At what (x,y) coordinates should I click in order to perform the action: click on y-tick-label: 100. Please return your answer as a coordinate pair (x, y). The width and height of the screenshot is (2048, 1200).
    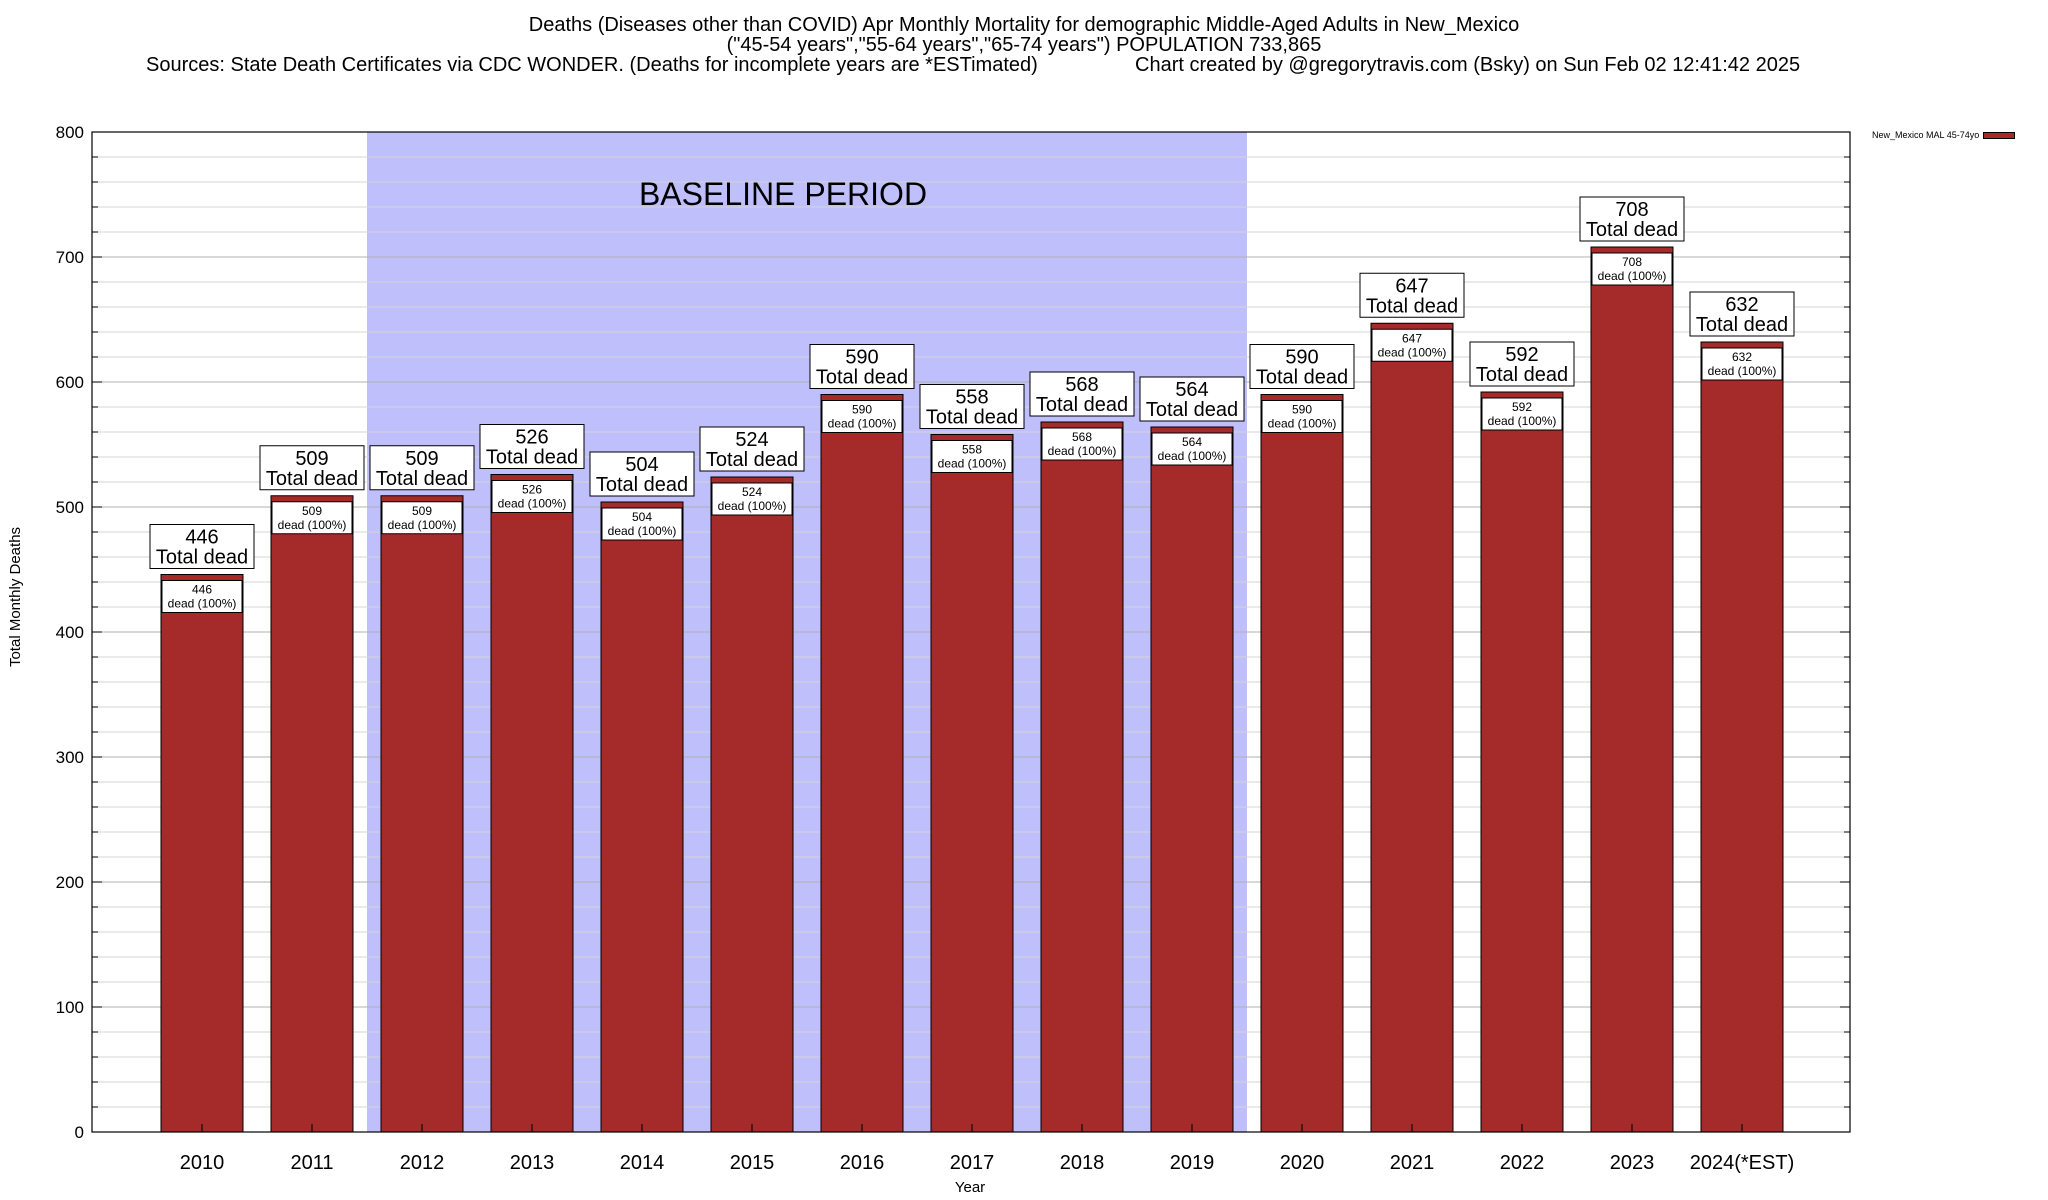
    Looking at the image, I should click on (70, 1007).